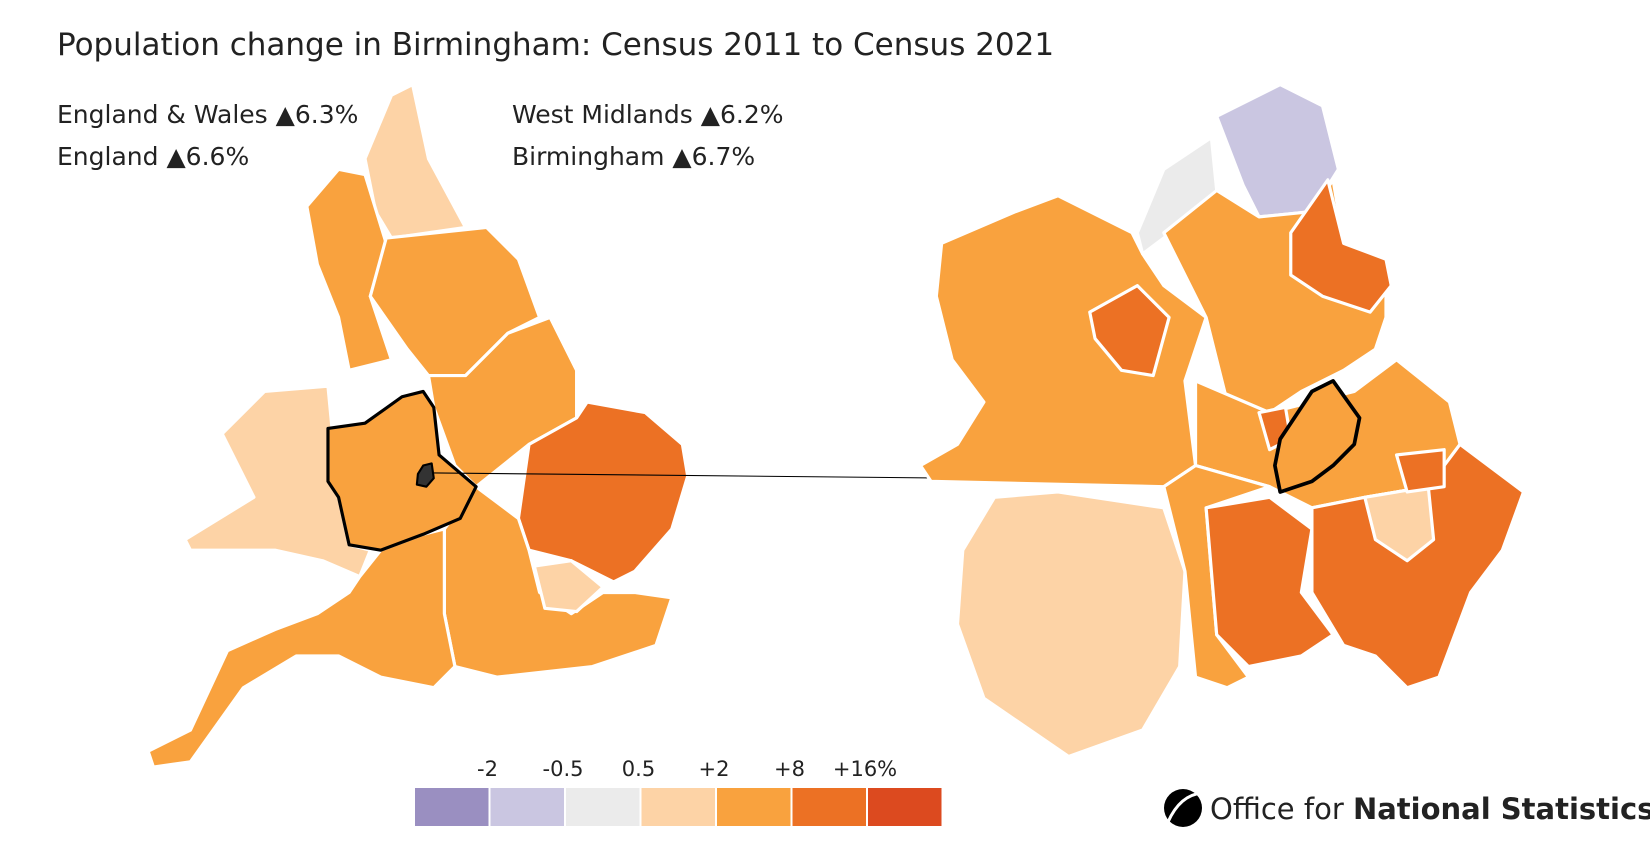 This screenshot has width=1650, height=867. Describe the element at coordinates (108, 156) in the screenshot. I see `stat-label: England` at that location.